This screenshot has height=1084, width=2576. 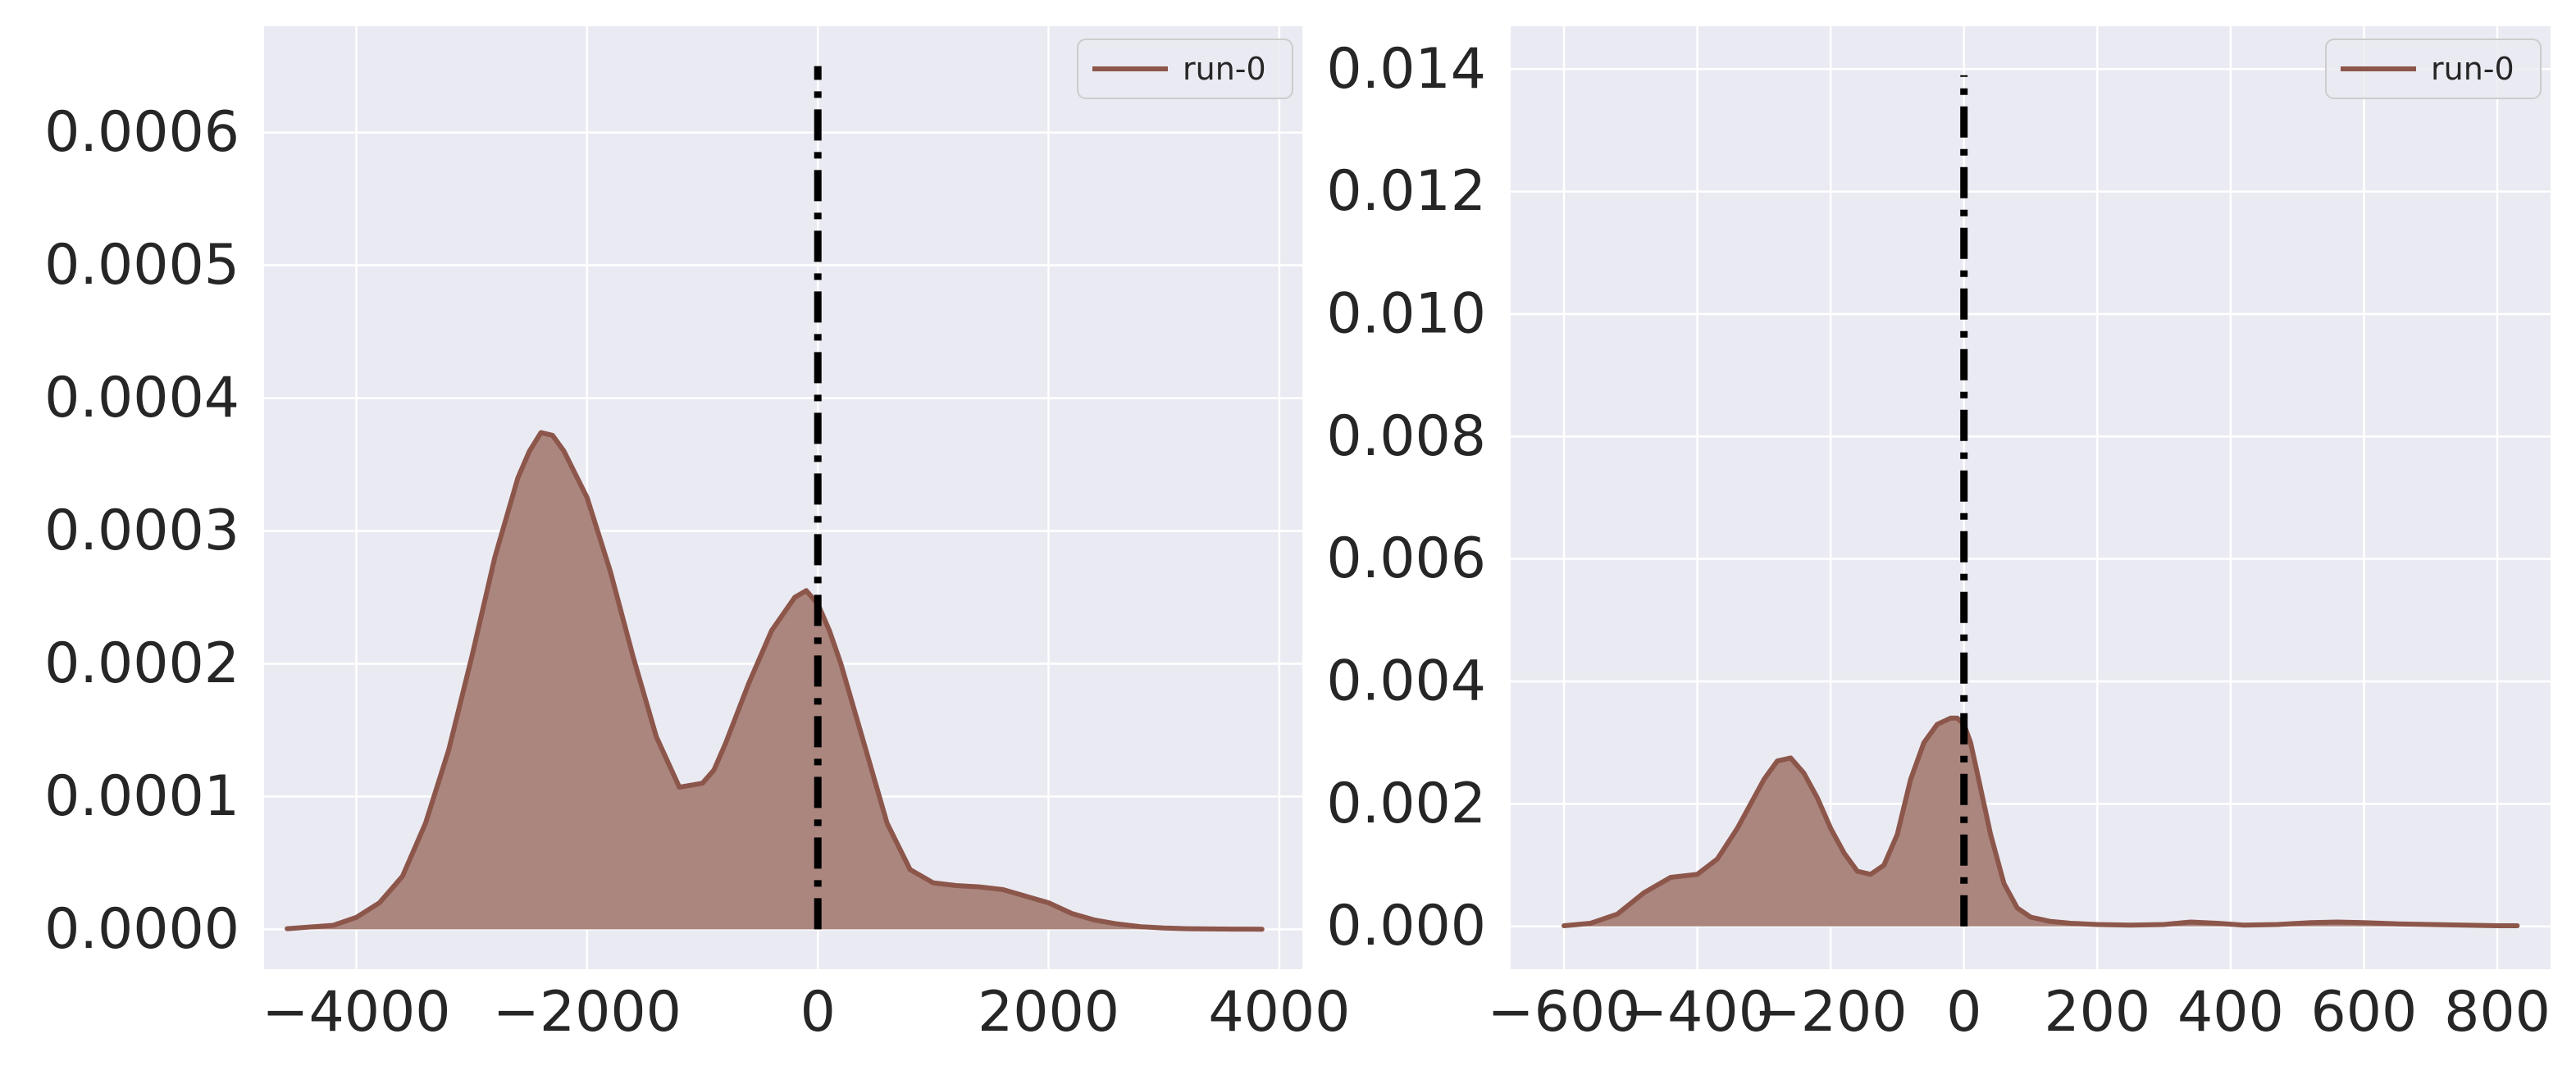 I want to click on y-tick-label: 0.0000, so click(x=141, y=930).